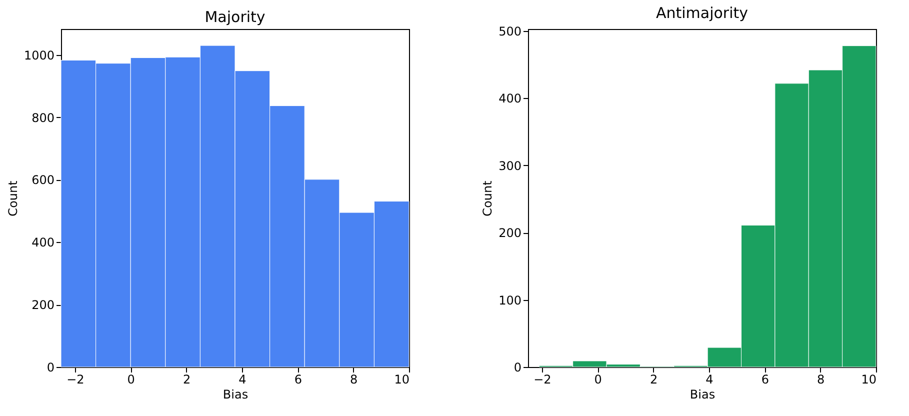 The height and width of the screenshot is (416, 909). Describe the element at coordinates (510, 165) in the screenshot. I see `y-tick-label: 300` at that location.